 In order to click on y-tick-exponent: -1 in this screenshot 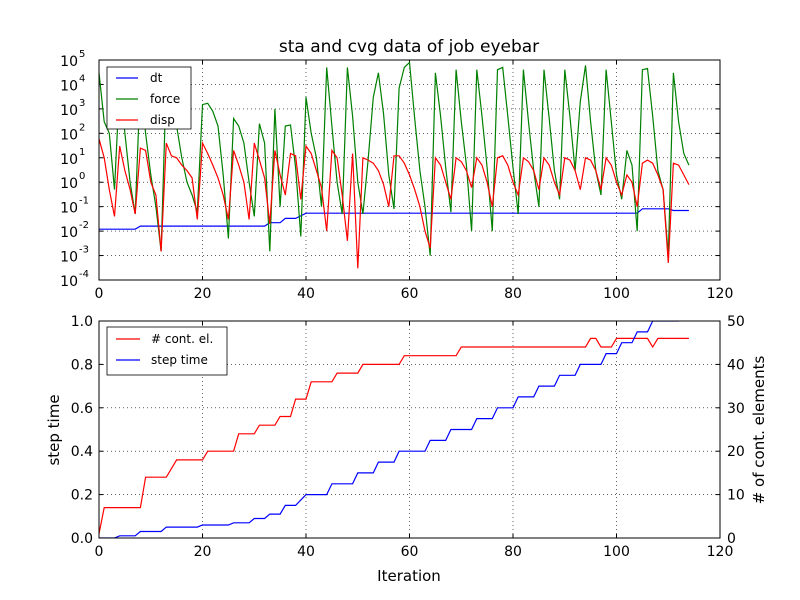, I will do `click(84, 201)`.